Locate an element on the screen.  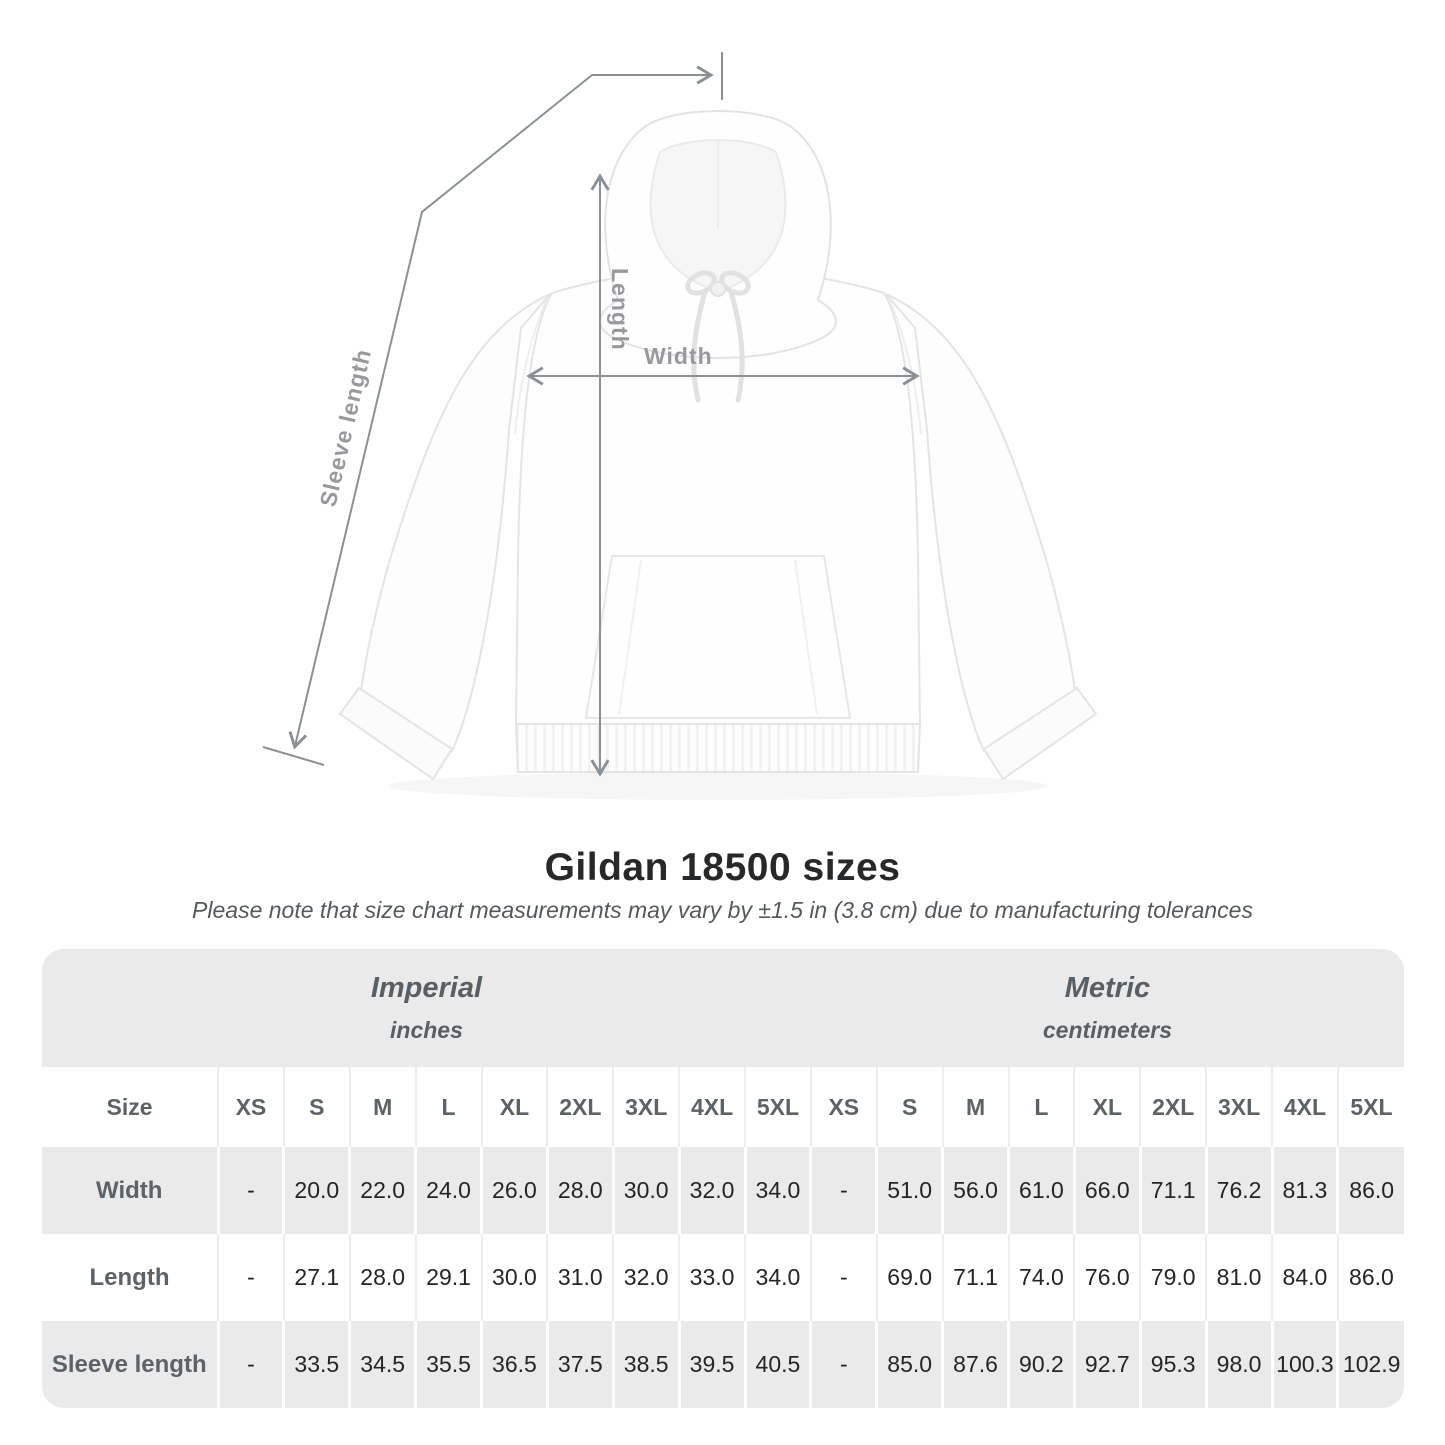
table-cell: 95.3 is located at coordinates (1172, 1364).